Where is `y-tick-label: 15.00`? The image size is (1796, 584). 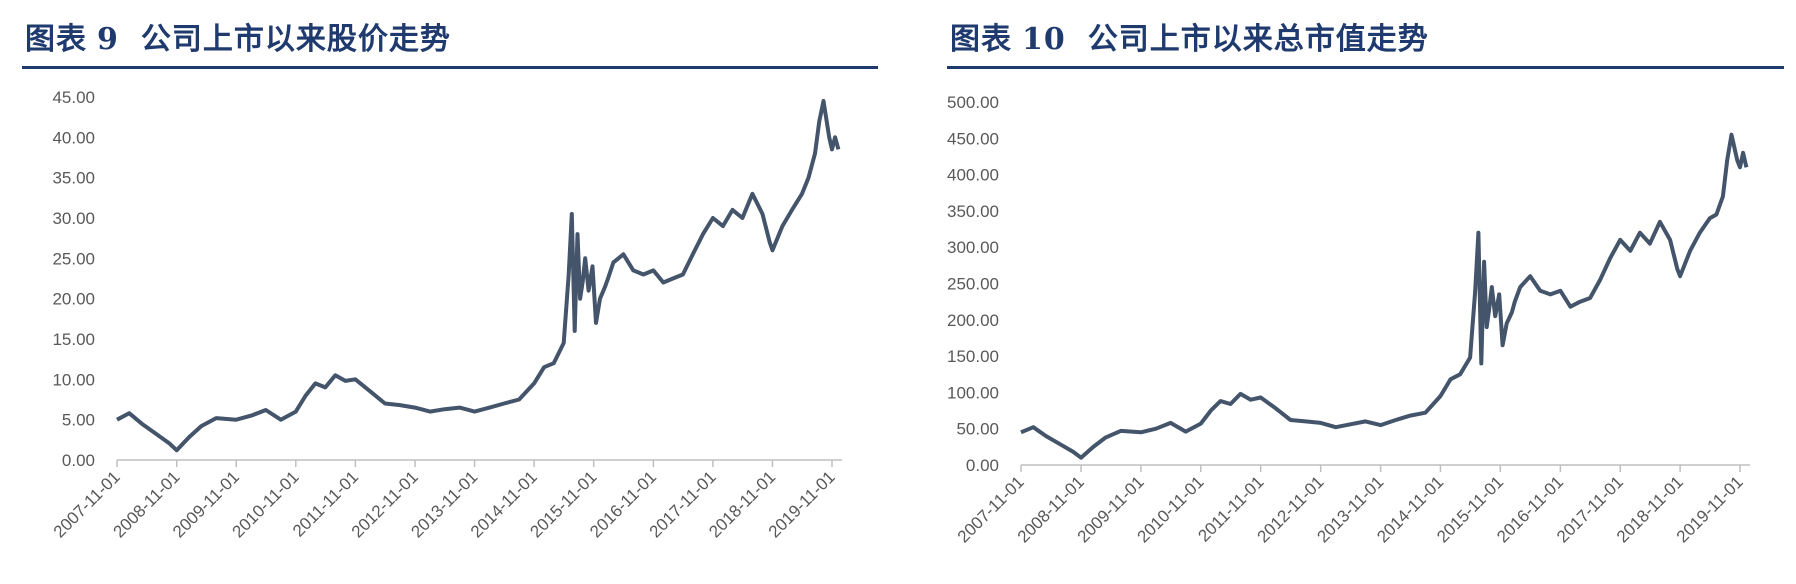
y-tick-label: 15.00 is located at coordinates (73, 339).